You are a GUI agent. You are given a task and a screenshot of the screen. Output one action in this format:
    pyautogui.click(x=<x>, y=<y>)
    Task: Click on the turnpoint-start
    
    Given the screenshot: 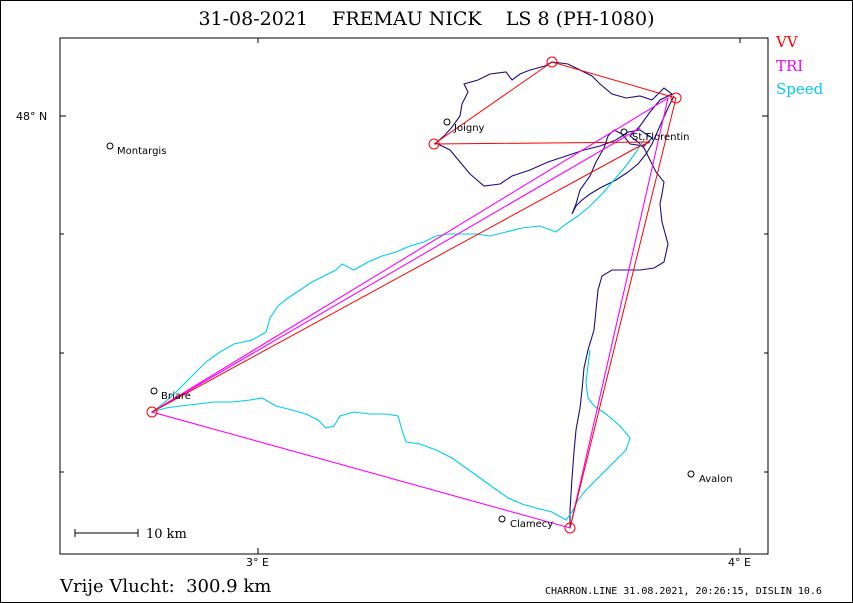 What is the action you would take?
    pyautogui.click(x=434, y=144)
    